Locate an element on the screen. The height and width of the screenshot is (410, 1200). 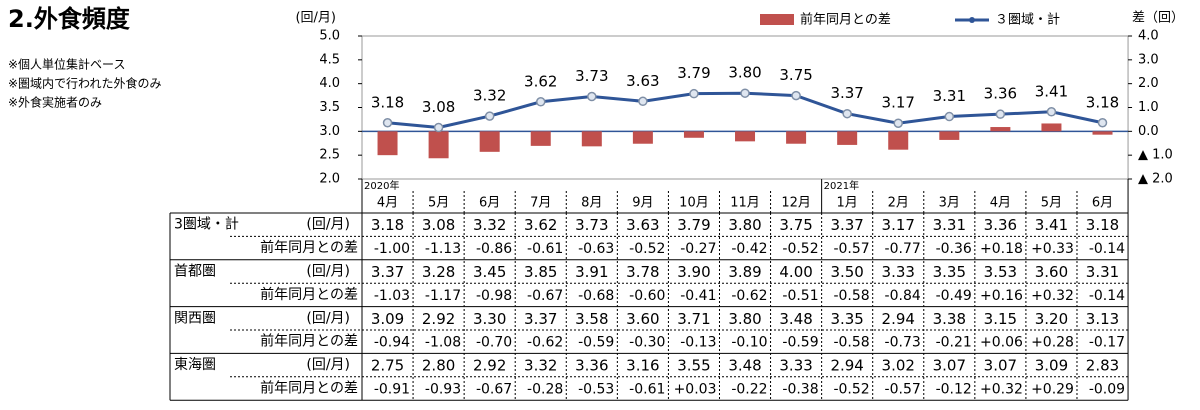
cell: -0.21 is located at coordinates (954, 343).